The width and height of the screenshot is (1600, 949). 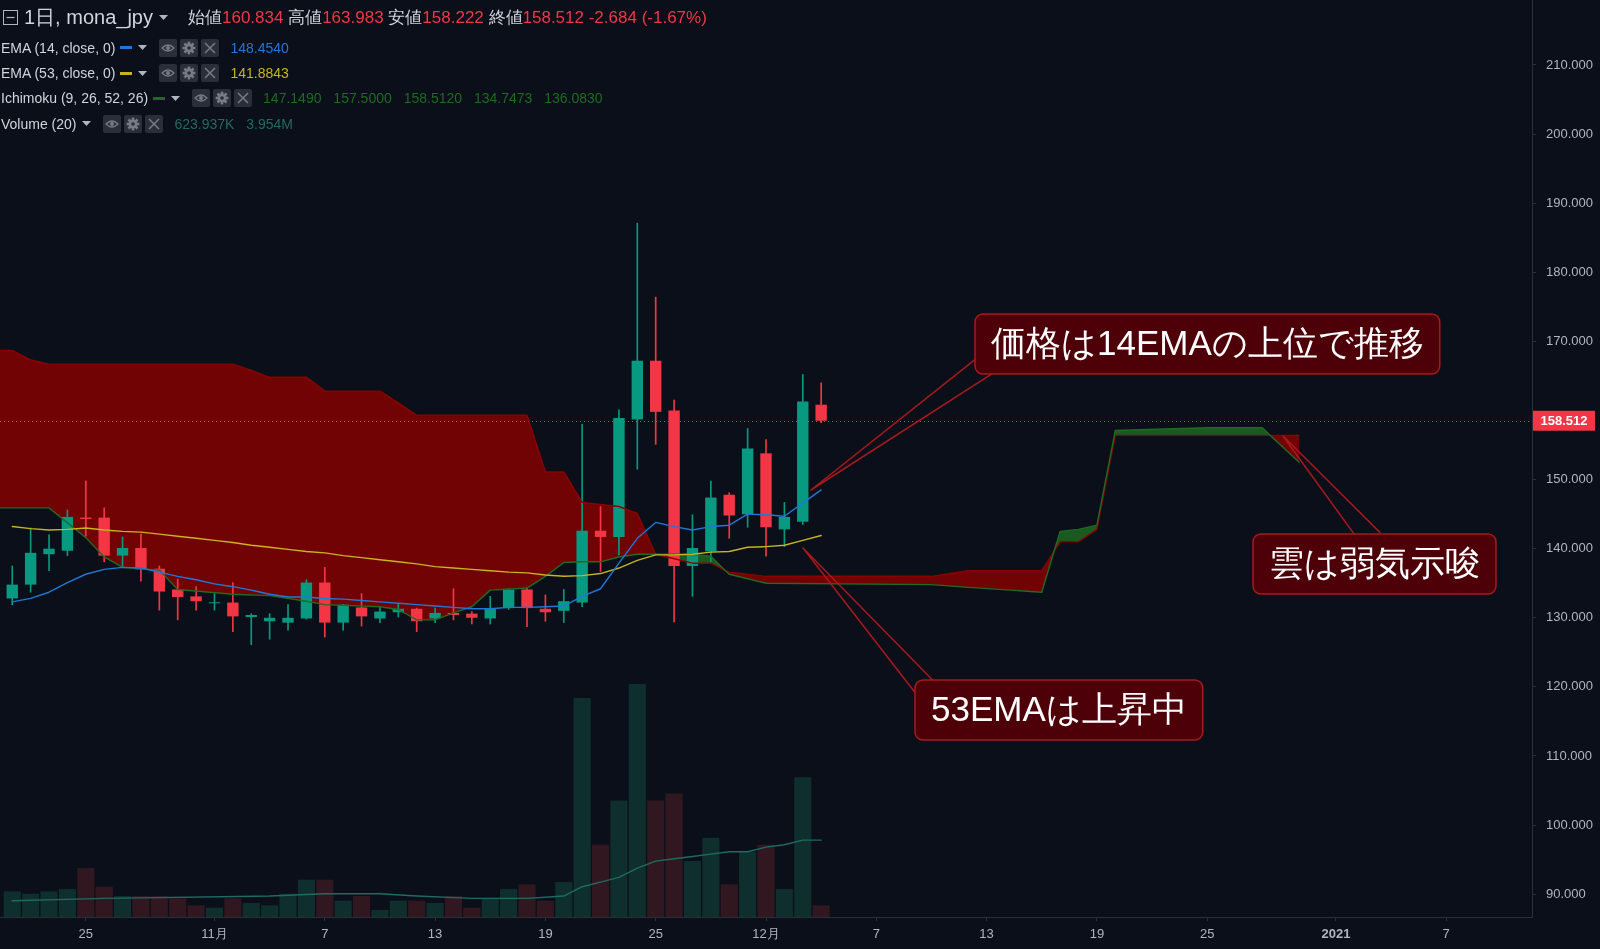 What do you see at coordinates (58, 73) in the screenshot?
I see `legend-label: EMA (53, close, 0)` at bounding box center [58, 73].